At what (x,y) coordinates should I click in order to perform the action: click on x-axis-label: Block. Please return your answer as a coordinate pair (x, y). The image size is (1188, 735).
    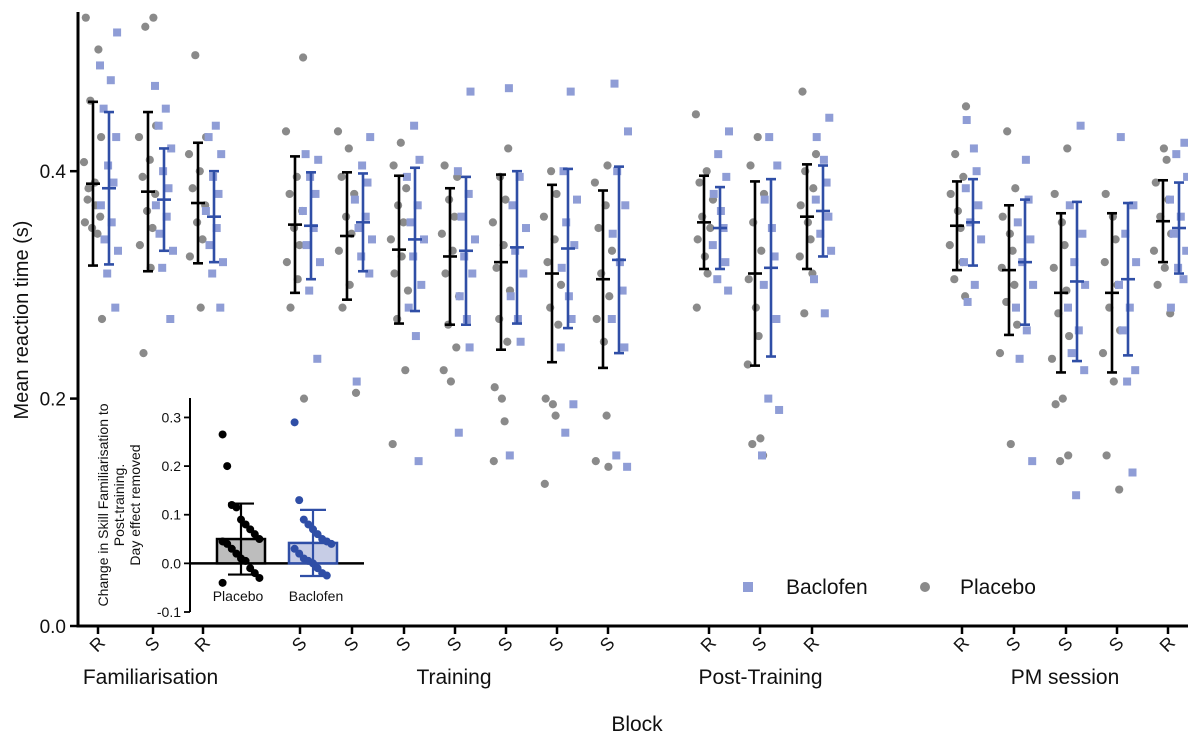
    Looking at the image, I should click on (637, 724).